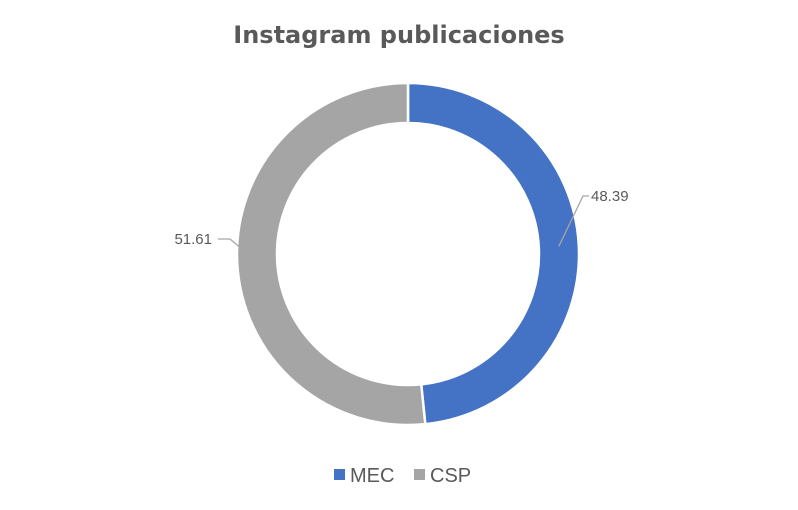  What do you see at coordinates (402, 476) in the screenshot?
I see `legend: MEC CSP` at bounding box center [402, 476].